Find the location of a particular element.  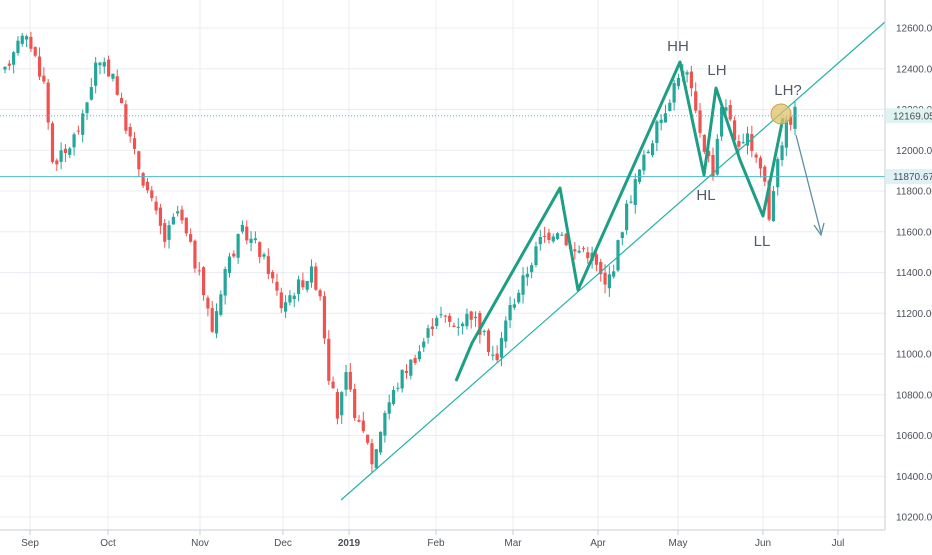

y-tick-label: 10200.00 is located at coordinates (914, 518).